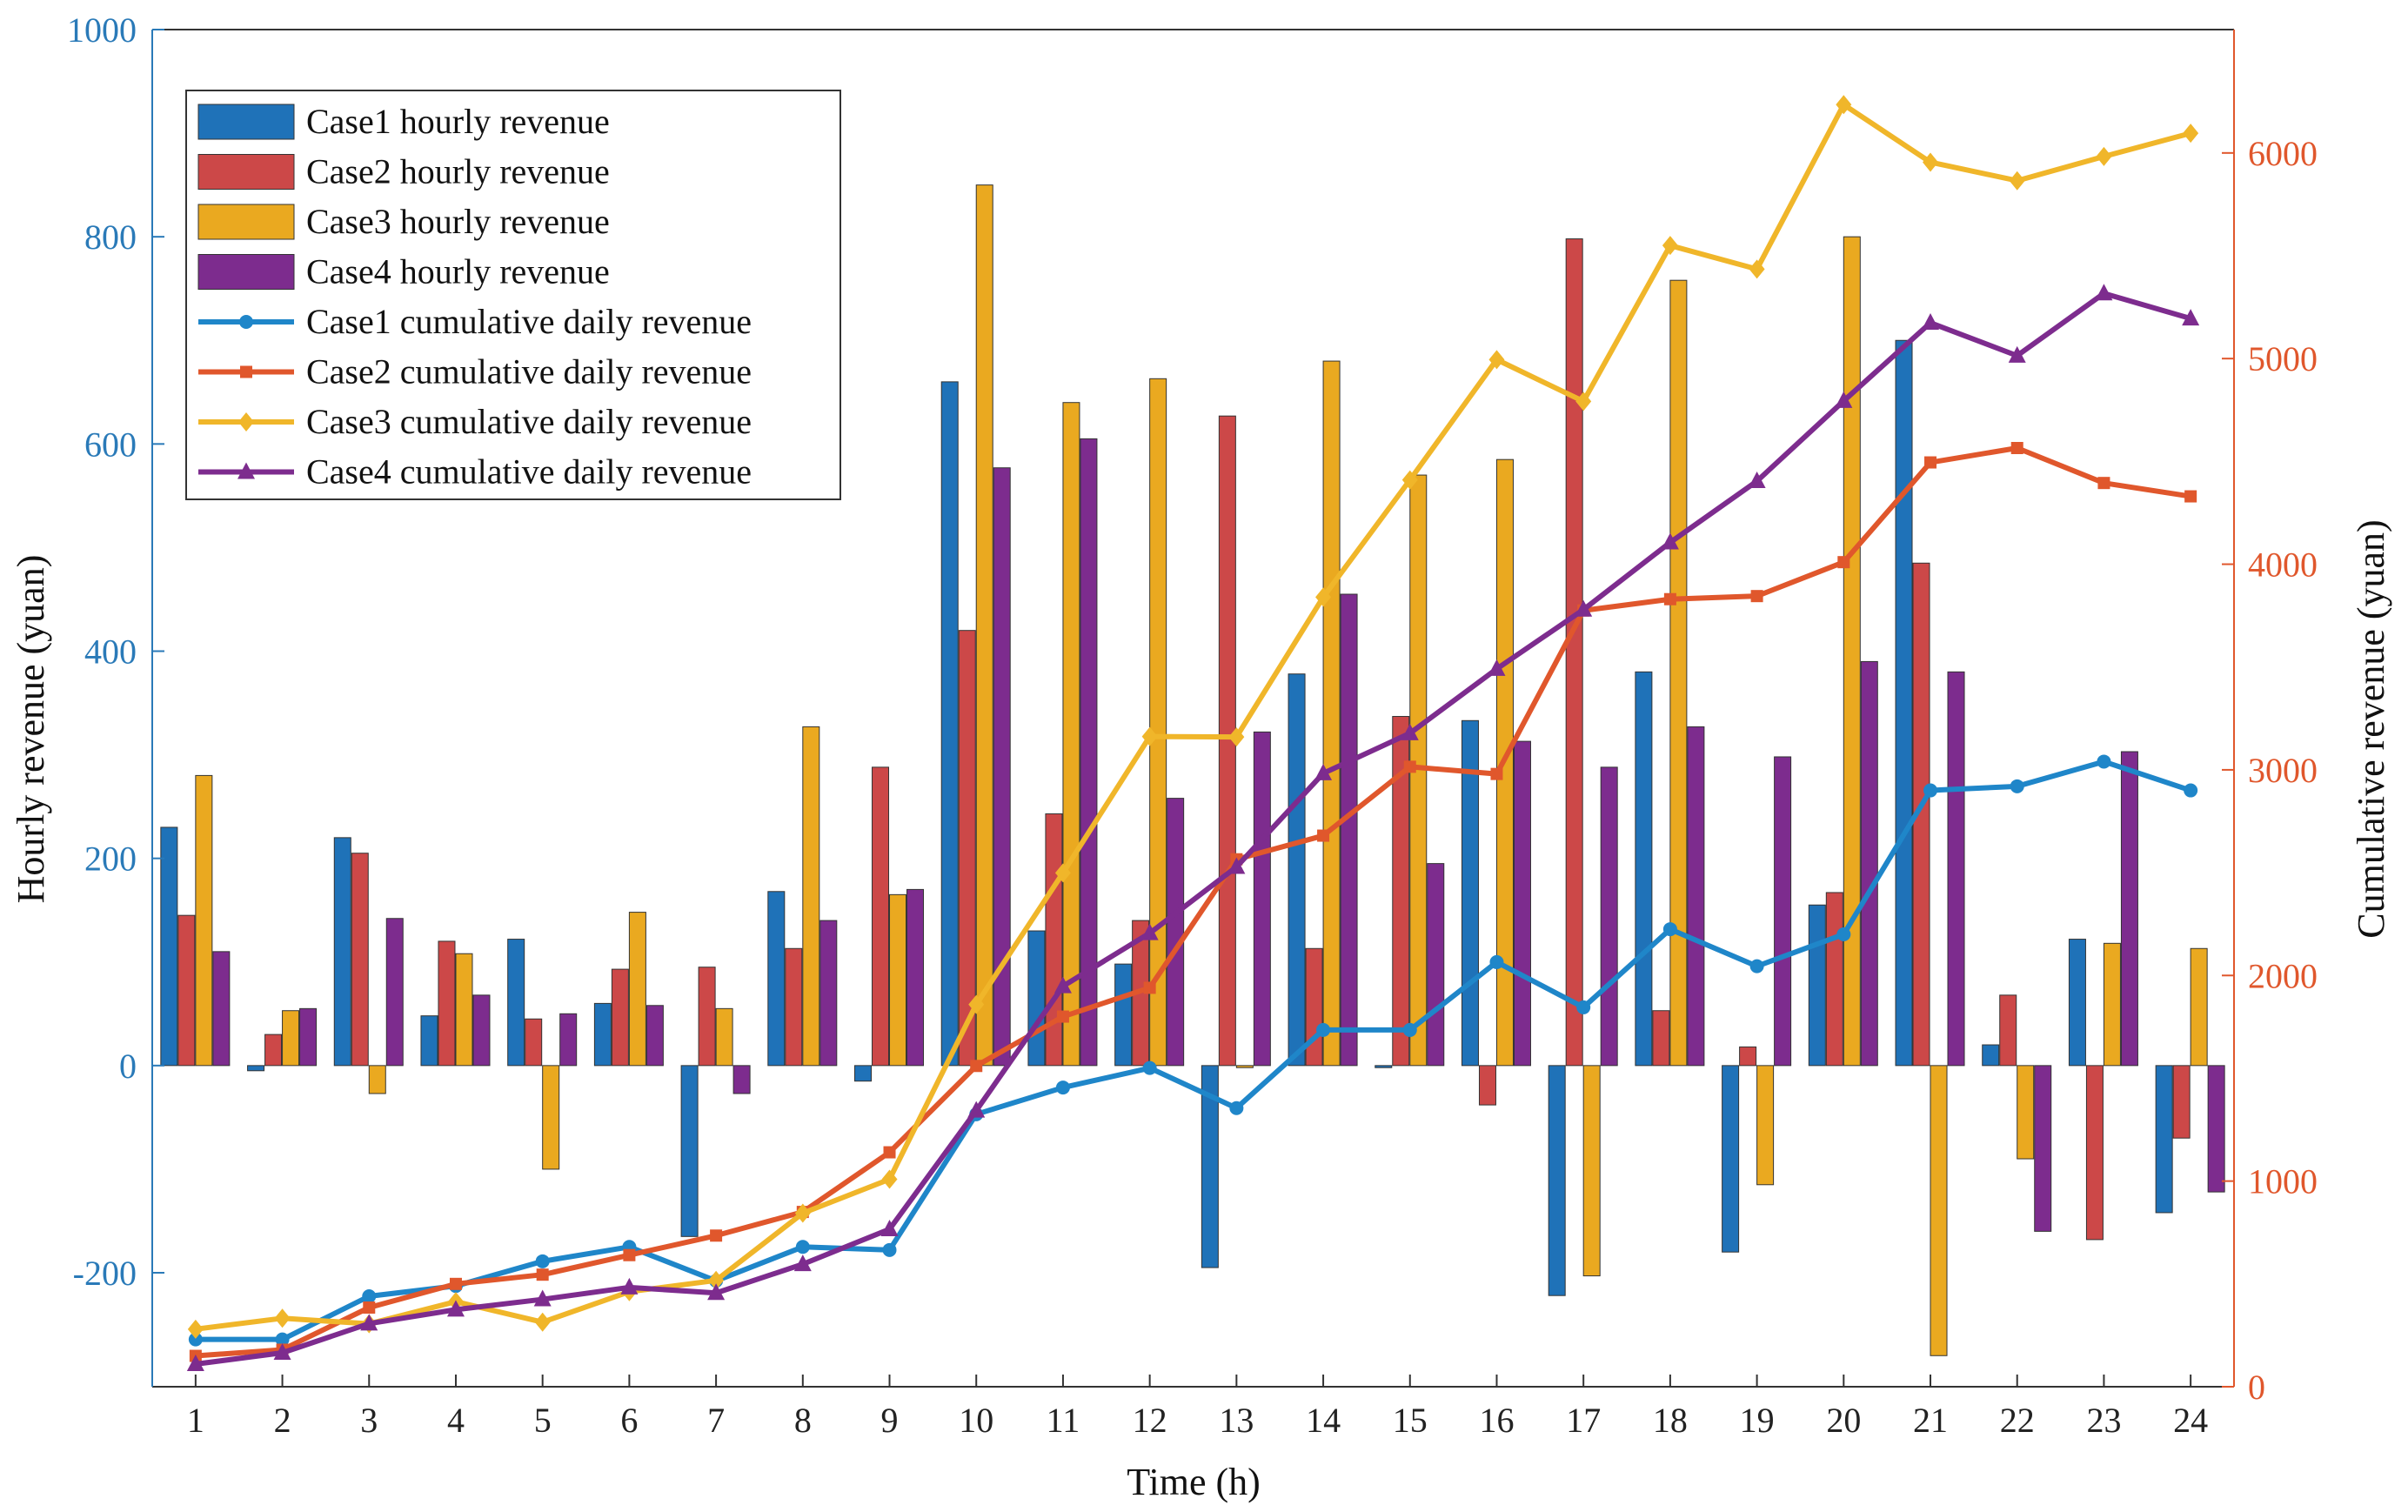 The width and height of the screenshot is (2408, 1512). I want to click on legend-label-case4-line: Case4 cumulative daily revenue, so click(529, 472).